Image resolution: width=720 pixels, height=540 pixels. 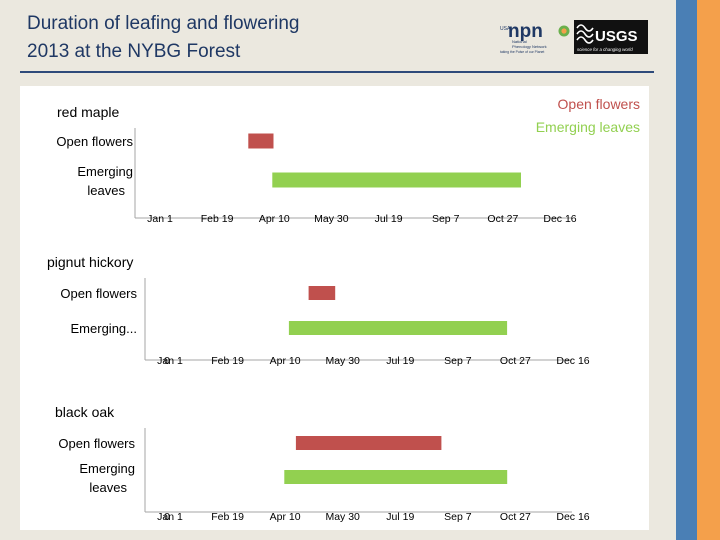 I want to click on npn-logo-text: npn, so click(x=525, y=31).